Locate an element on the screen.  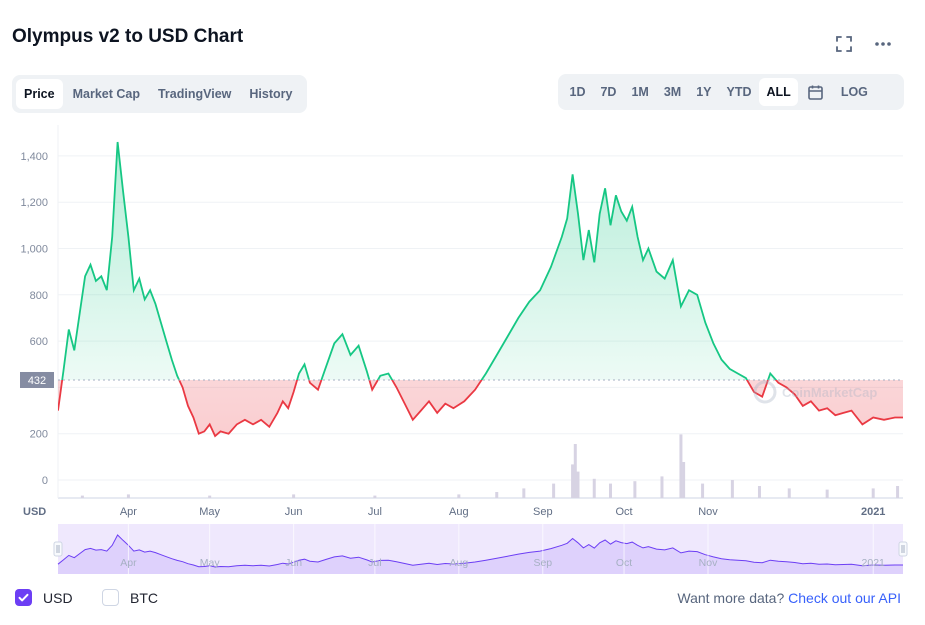
x-tick-label: Apr is located at coordinates (128, 512).